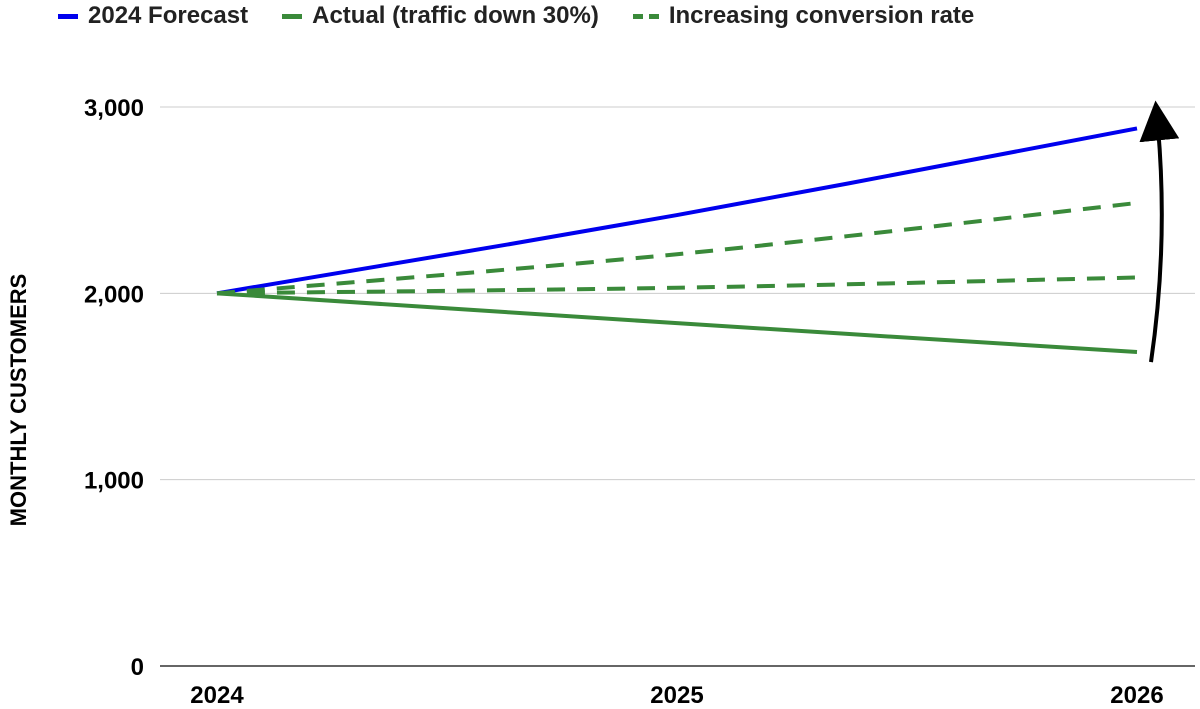 The height and width of the screenshot is (709, 1200). Describe the element at coordinates (114, 294) in the screenshot. I see `y-tick-label: 2,000` at that location.